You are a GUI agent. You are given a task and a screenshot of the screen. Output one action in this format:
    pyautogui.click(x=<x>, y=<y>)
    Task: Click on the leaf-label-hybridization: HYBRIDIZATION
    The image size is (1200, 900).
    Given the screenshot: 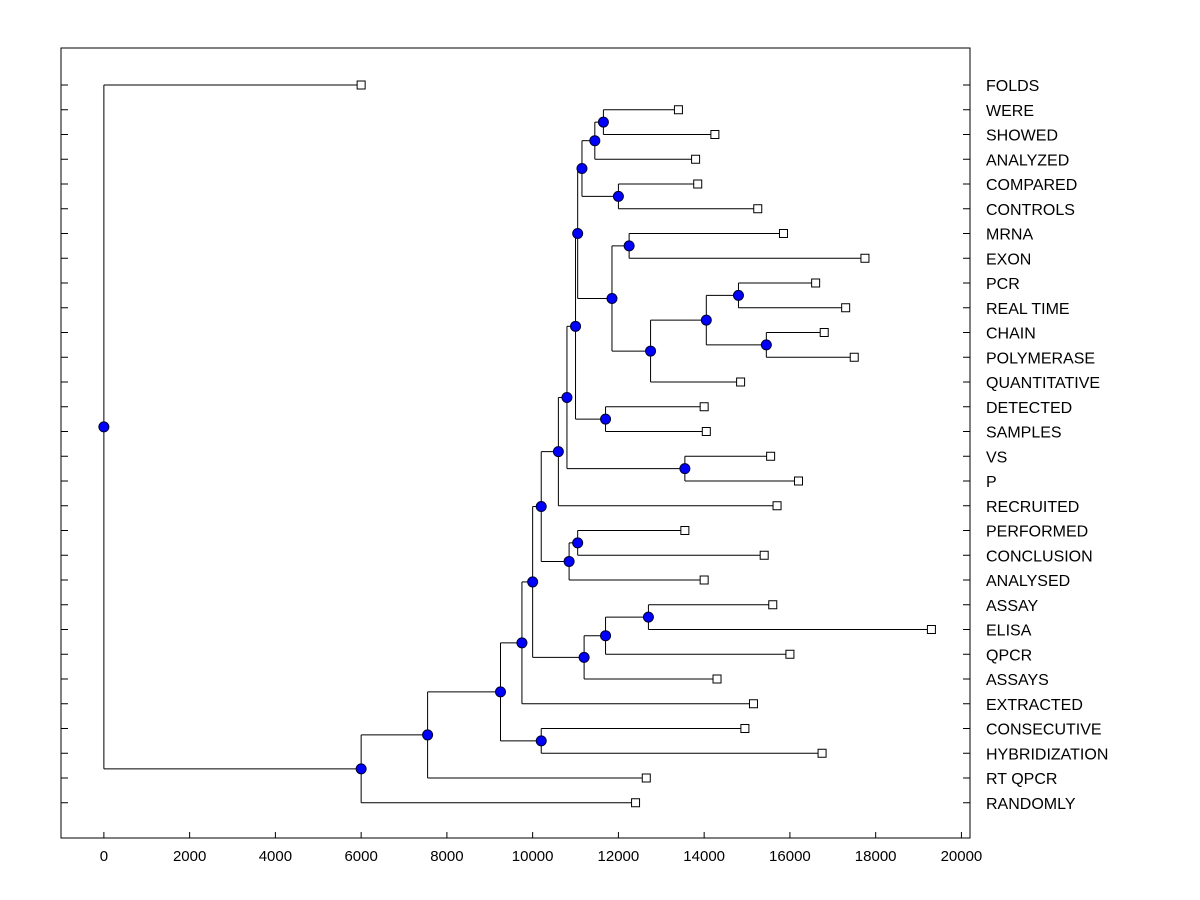 What is the action you would take?
    pyautogui.click(x=1047, y=754)
    